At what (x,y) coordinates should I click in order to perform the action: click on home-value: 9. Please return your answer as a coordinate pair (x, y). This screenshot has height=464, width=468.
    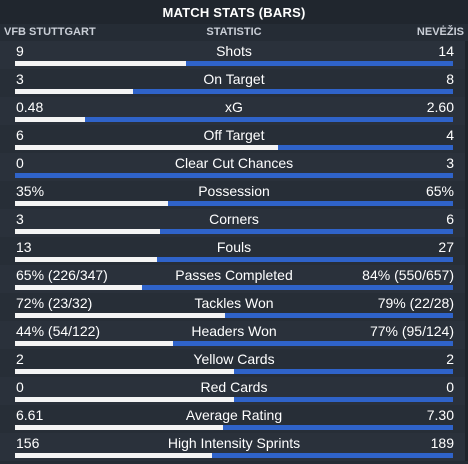
    Looking at the image, I should click on (20, 51).